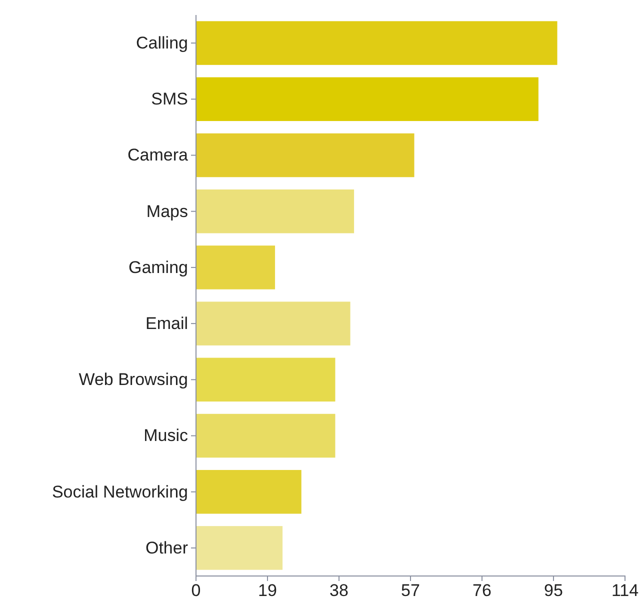  What do you see at coordinates (166, 548) in the screenshot?
I see `y-tick-label: Other` at bounding box center [166, 548].